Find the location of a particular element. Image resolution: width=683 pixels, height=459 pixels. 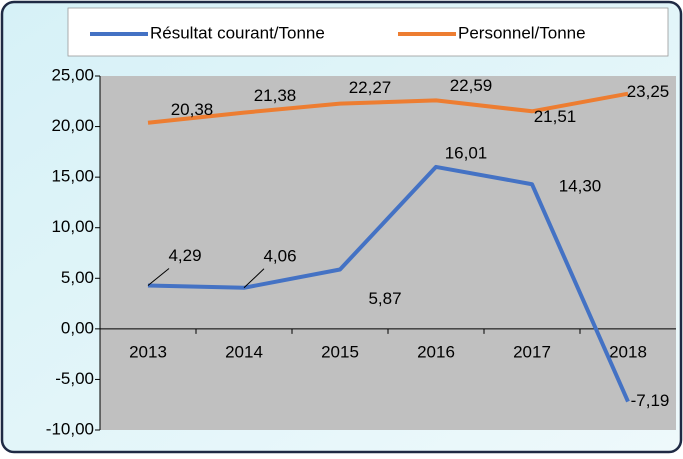

x-tick-label: 2014 is located at coordinates (244, 351).